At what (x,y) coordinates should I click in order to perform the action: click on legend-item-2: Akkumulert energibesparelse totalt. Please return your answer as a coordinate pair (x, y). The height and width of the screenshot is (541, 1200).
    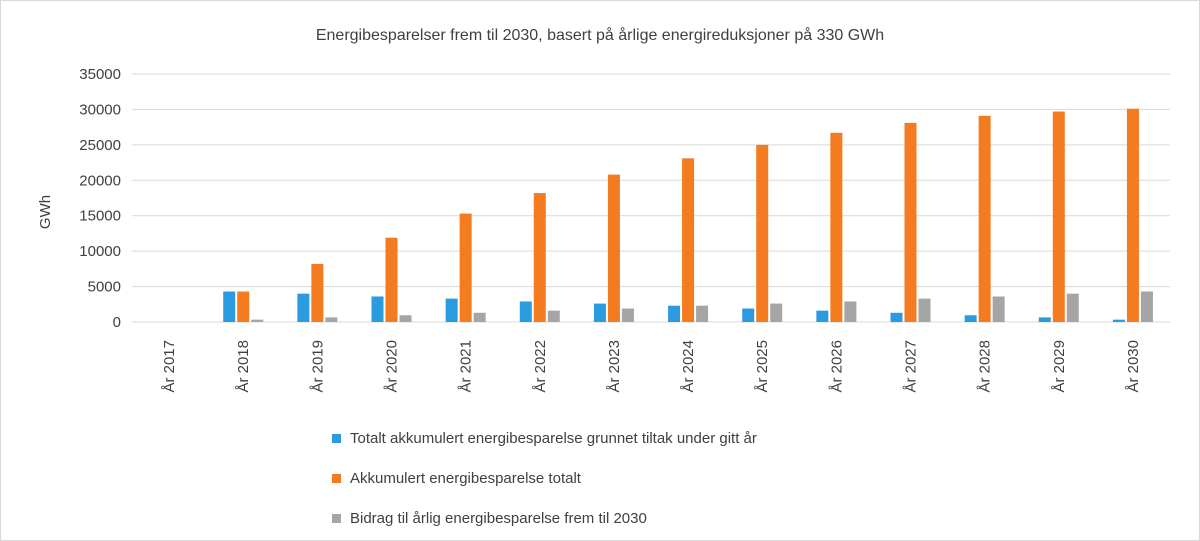
    Looking at the image, I should click on (682, 478).